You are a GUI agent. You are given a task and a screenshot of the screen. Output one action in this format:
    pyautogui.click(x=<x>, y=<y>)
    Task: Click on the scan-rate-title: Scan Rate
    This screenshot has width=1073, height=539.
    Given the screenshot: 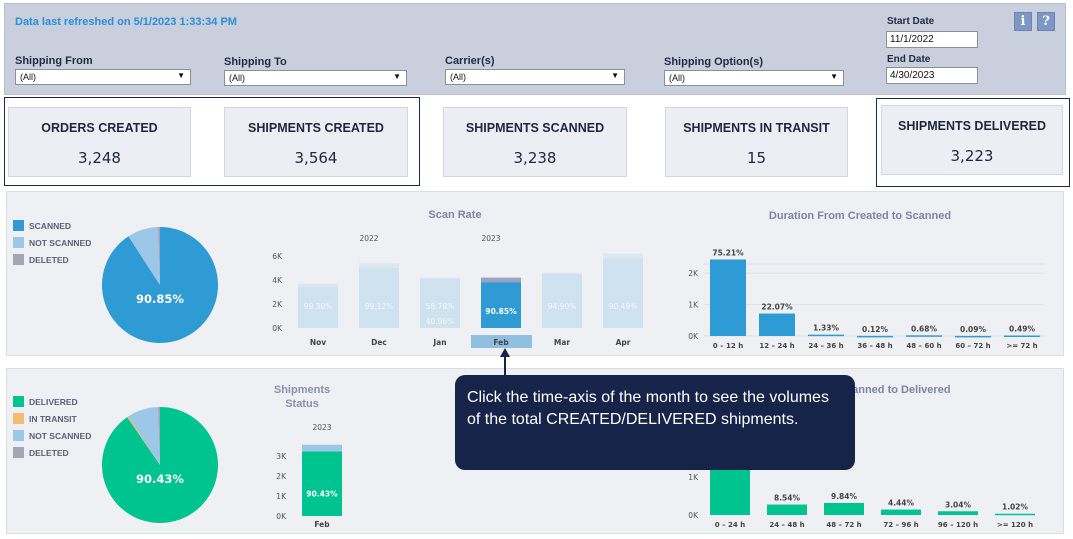 What is the action you would take?
    pyautogui.click(x=455, y=215)
    